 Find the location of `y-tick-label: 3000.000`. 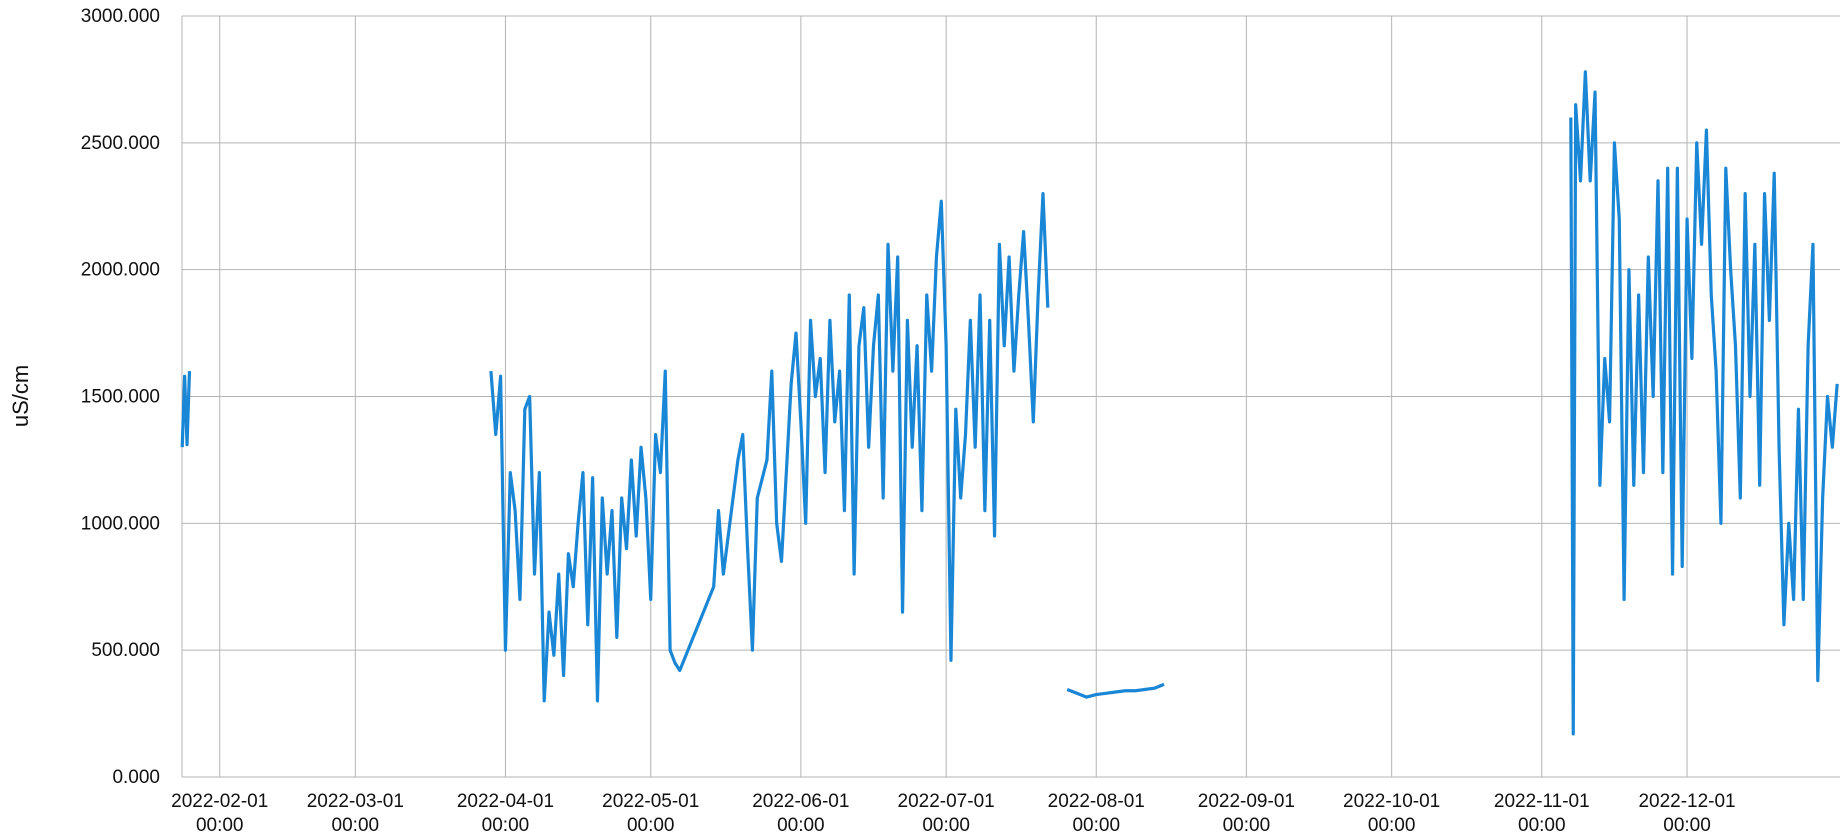

y-tick-label: 3000.000 is located at coordinates (120, 16).